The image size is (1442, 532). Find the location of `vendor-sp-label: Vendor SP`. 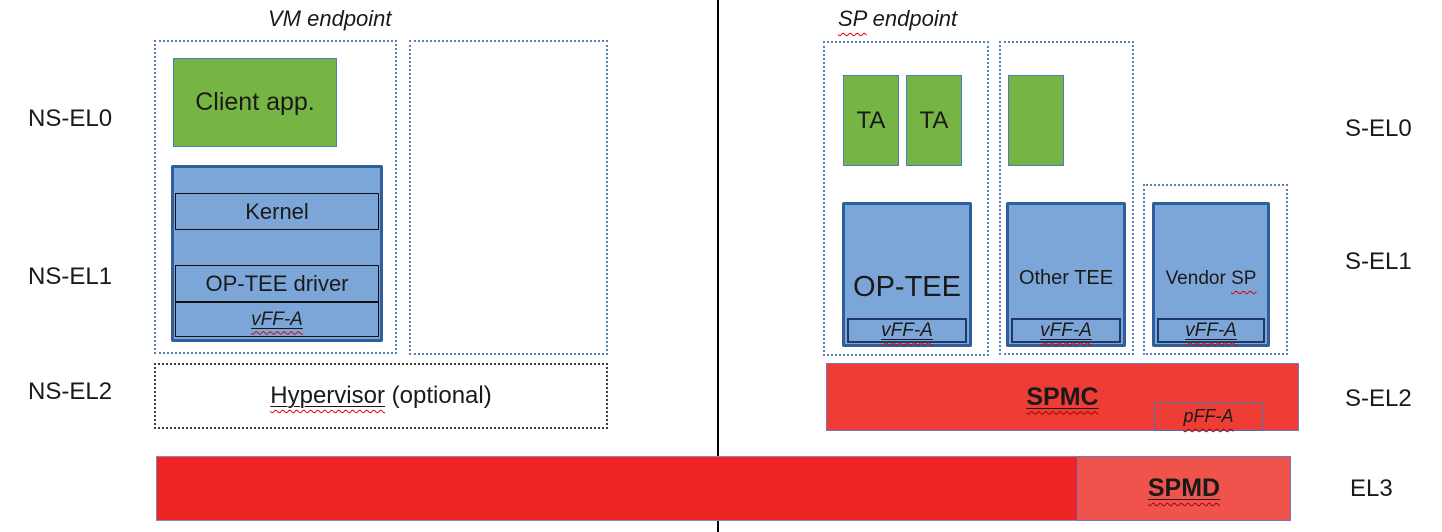

vendor-sp-label: Vendor SP is located at coordinates (1211, 278).